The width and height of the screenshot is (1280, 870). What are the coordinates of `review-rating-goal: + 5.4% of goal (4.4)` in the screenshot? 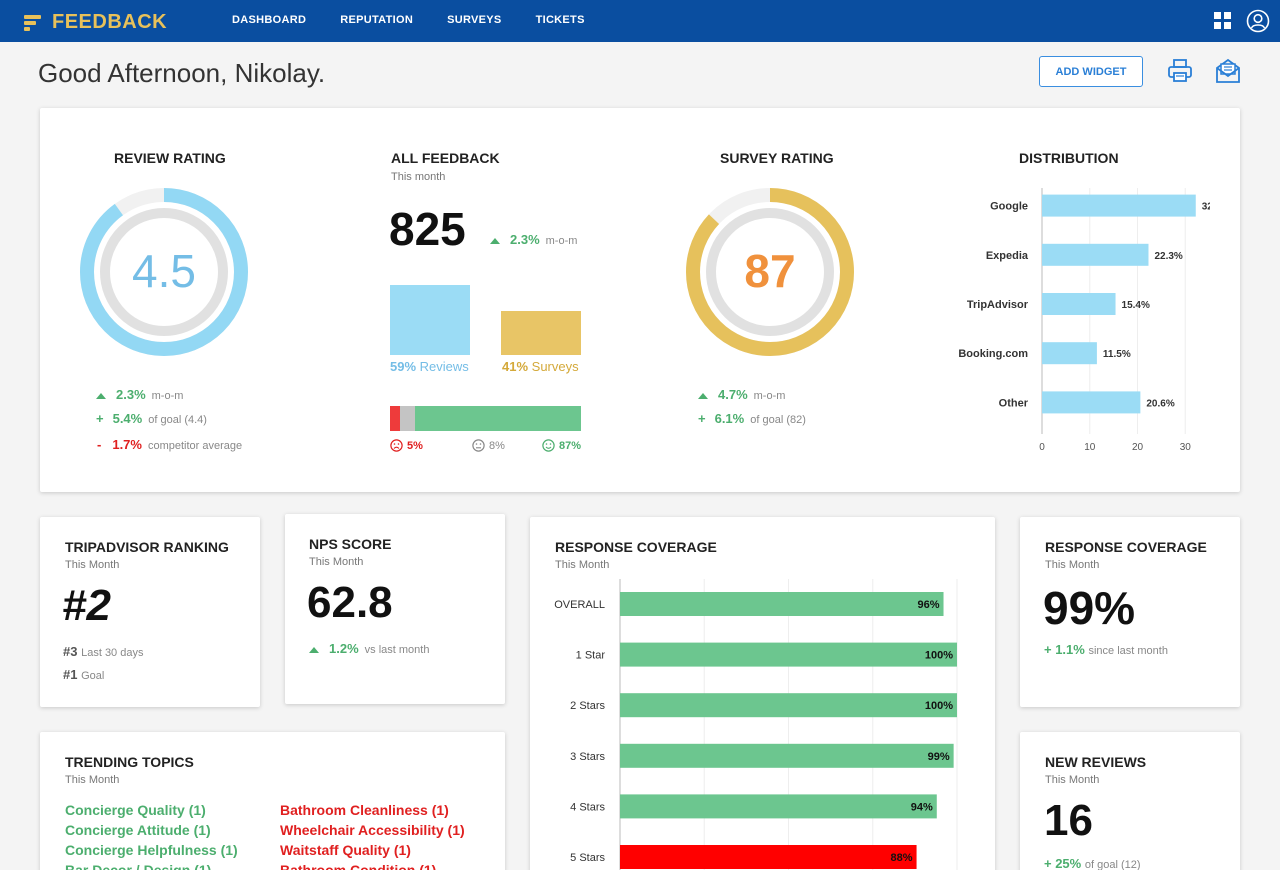 It's located at (151, 418).